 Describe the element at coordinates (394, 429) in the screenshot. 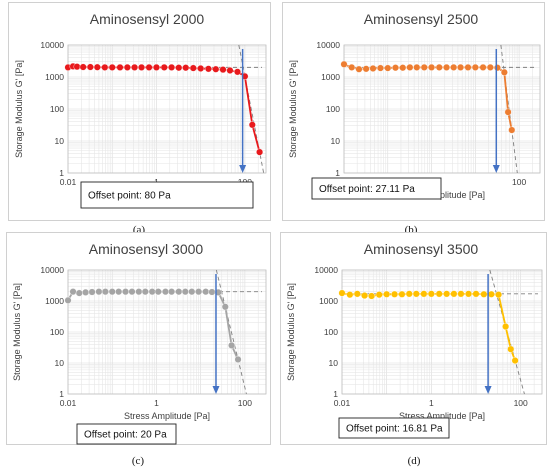

I see `offset-label: Offset point: 16.81 Pa` at that location.